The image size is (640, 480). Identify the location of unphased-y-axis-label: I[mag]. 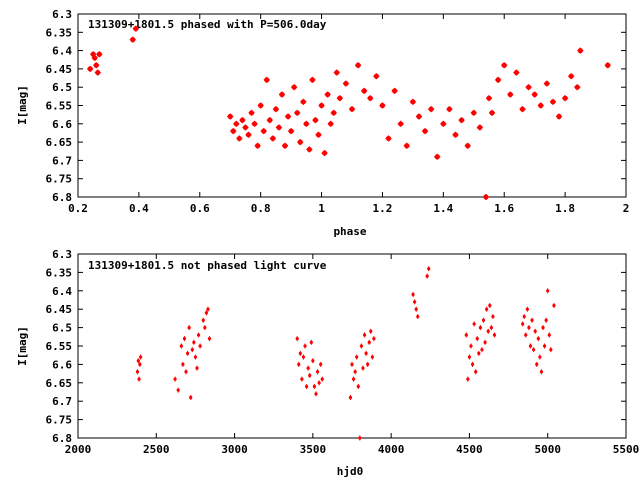
(22, 346).